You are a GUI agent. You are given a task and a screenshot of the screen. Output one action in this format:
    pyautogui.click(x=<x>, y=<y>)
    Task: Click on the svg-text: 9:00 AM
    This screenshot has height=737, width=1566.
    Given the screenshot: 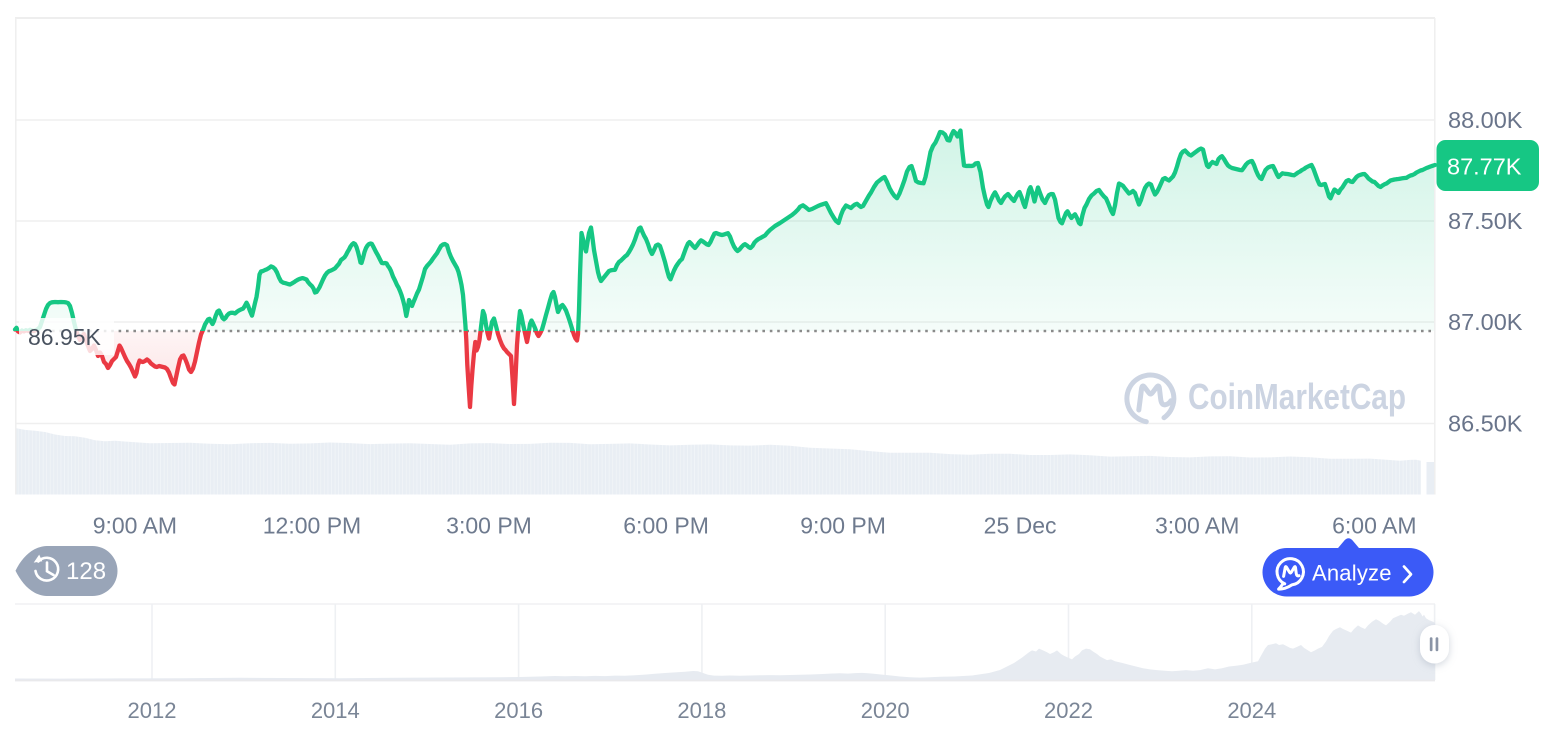 What is the action you would take?
    pyautogui.click(x=135, y=526)
    